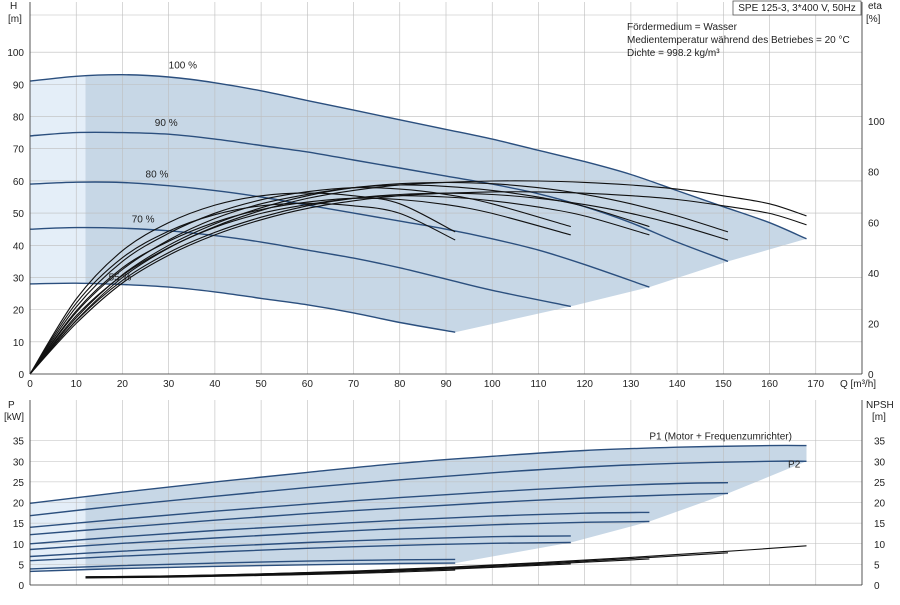 This screenshot has width=900, height=605. What do you see at coordinates (308, 384) in the screenshot?
I see `x-tick-label: 60` at bounding box center [308, 384].